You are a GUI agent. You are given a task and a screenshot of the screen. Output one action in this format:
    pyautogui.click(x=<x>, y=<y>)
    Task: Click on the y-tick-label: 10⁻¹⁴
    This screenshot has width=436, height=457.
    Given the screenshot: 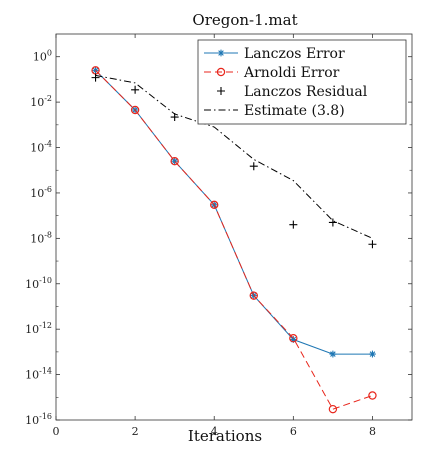 What is the action you would take?
    pyautogui.click(x=38, y=374)
    